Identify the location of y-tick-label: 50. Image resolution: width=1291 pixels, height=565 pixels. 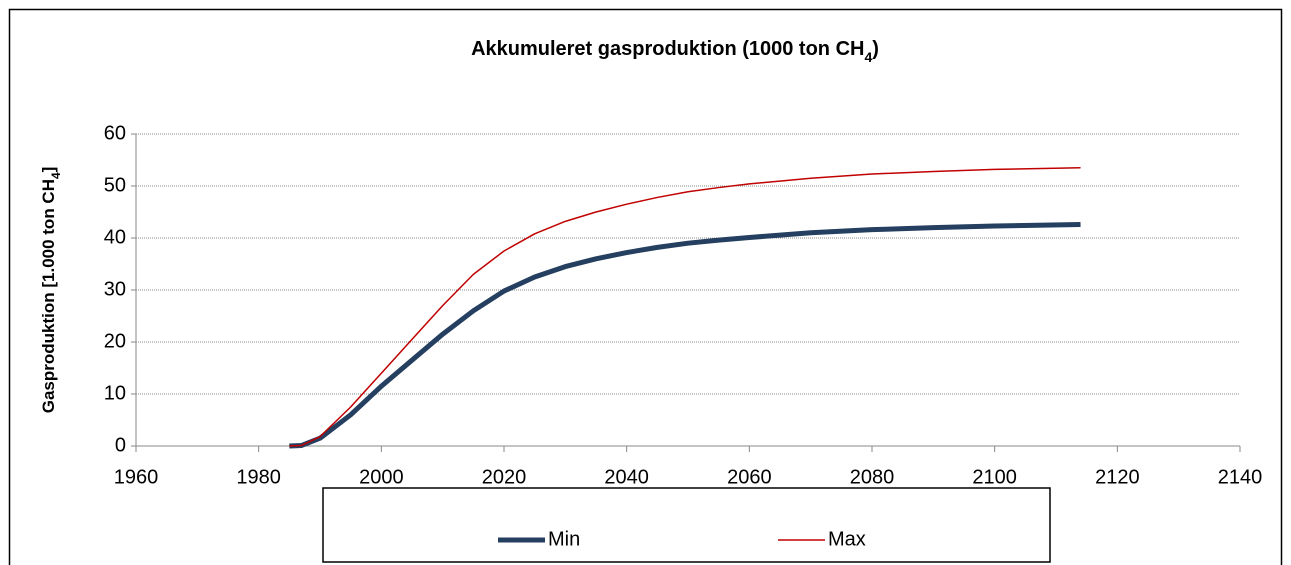
(115, 185).